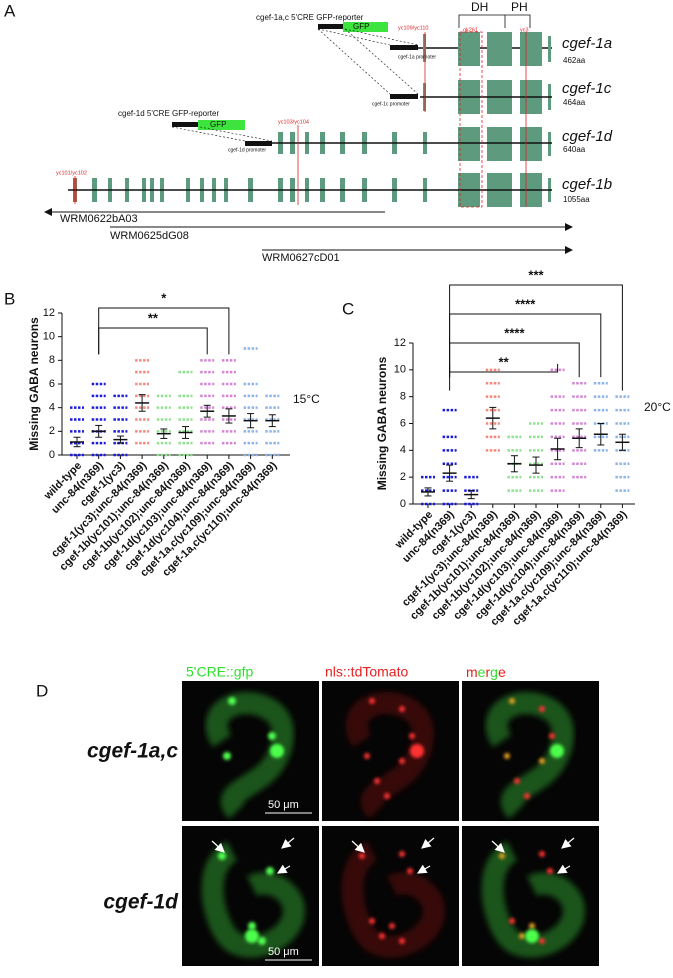  What do you see at coordinates (283, 805) in the screenshot?
I see `scale-bar-label: 50 μm` at bounding box center [283, 805].